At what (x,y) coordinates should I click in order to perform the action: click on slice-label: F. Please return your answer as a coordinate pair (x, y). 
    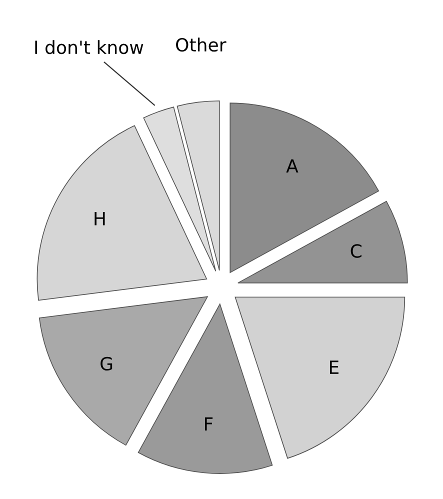
    Looking at the image, I should click on (209, 423).